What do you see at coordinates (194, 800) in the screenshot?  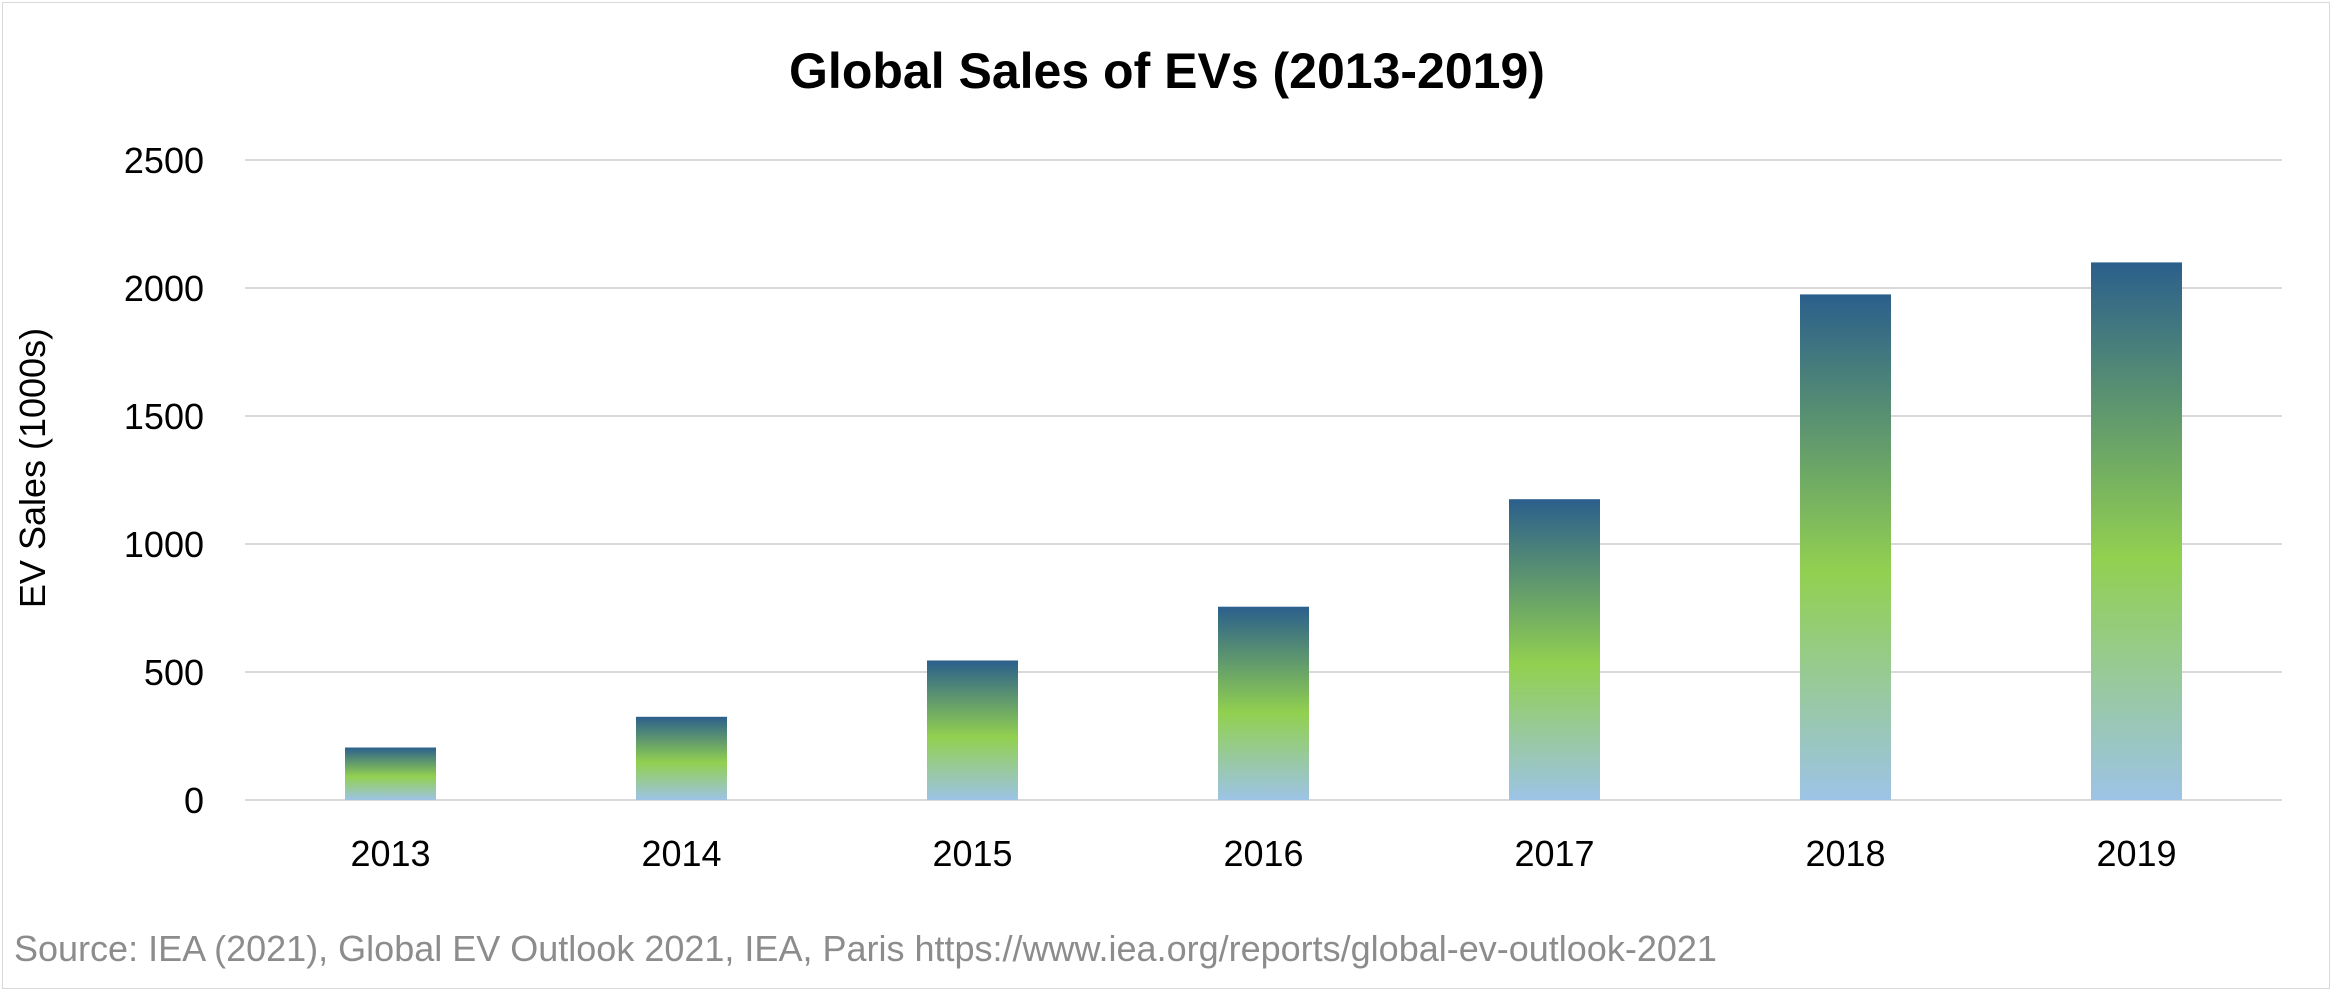 I see `y-tick-label: 0` at bounding box center [194, 800].